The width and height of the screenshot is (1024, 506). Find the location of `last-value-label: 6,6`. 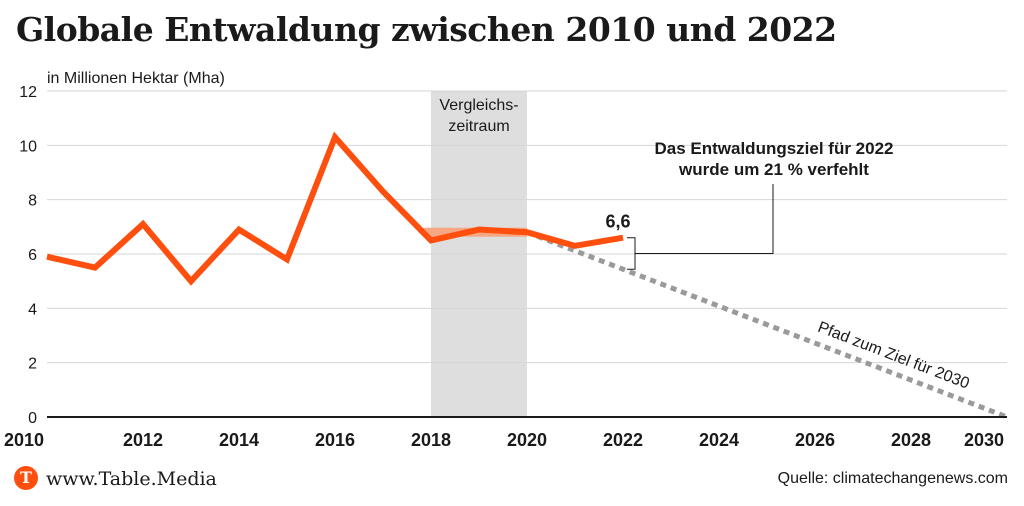

last-value-label: 6,6 is located at coordinates (617, 222).